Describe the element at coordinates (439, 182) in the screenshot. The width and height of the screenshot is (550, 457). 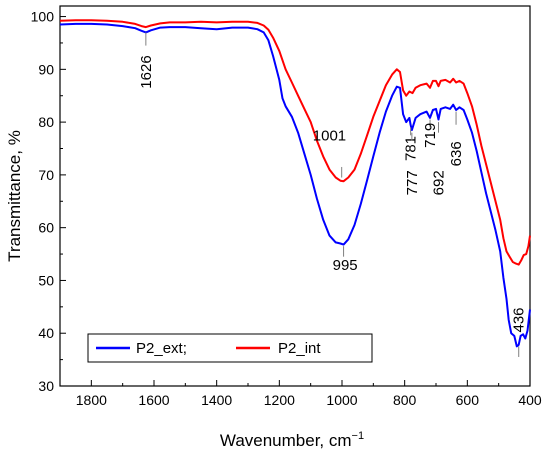
I see `peak-label-692: 692` at that location.